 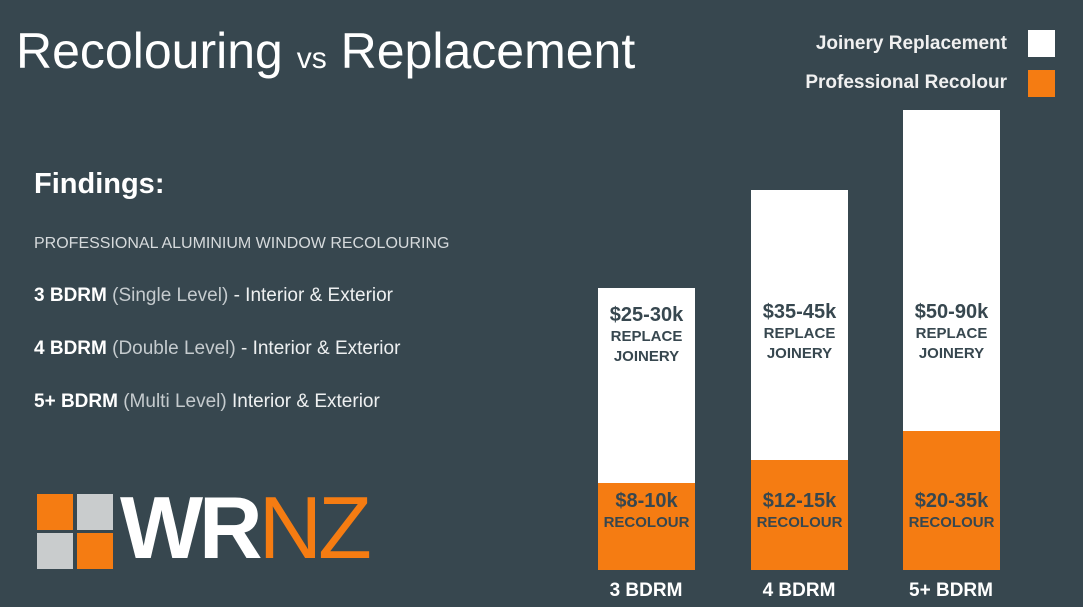 What do you see at coordinates (646, 590) in the screenshot?
I see `bar-category: 3 BDRM` at bounding box center [646, 590].